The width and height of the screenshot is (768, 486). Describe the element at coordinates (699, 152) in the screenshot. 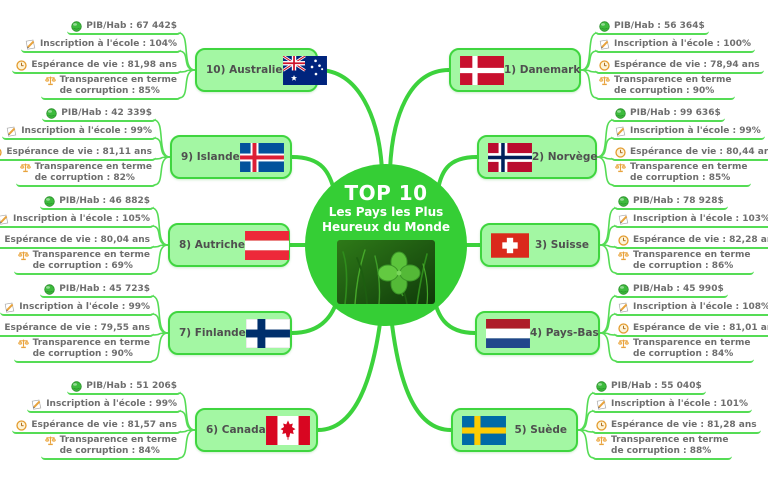

I see `stat-life-label: Espérance de vie : 80,44 ans` at that location.